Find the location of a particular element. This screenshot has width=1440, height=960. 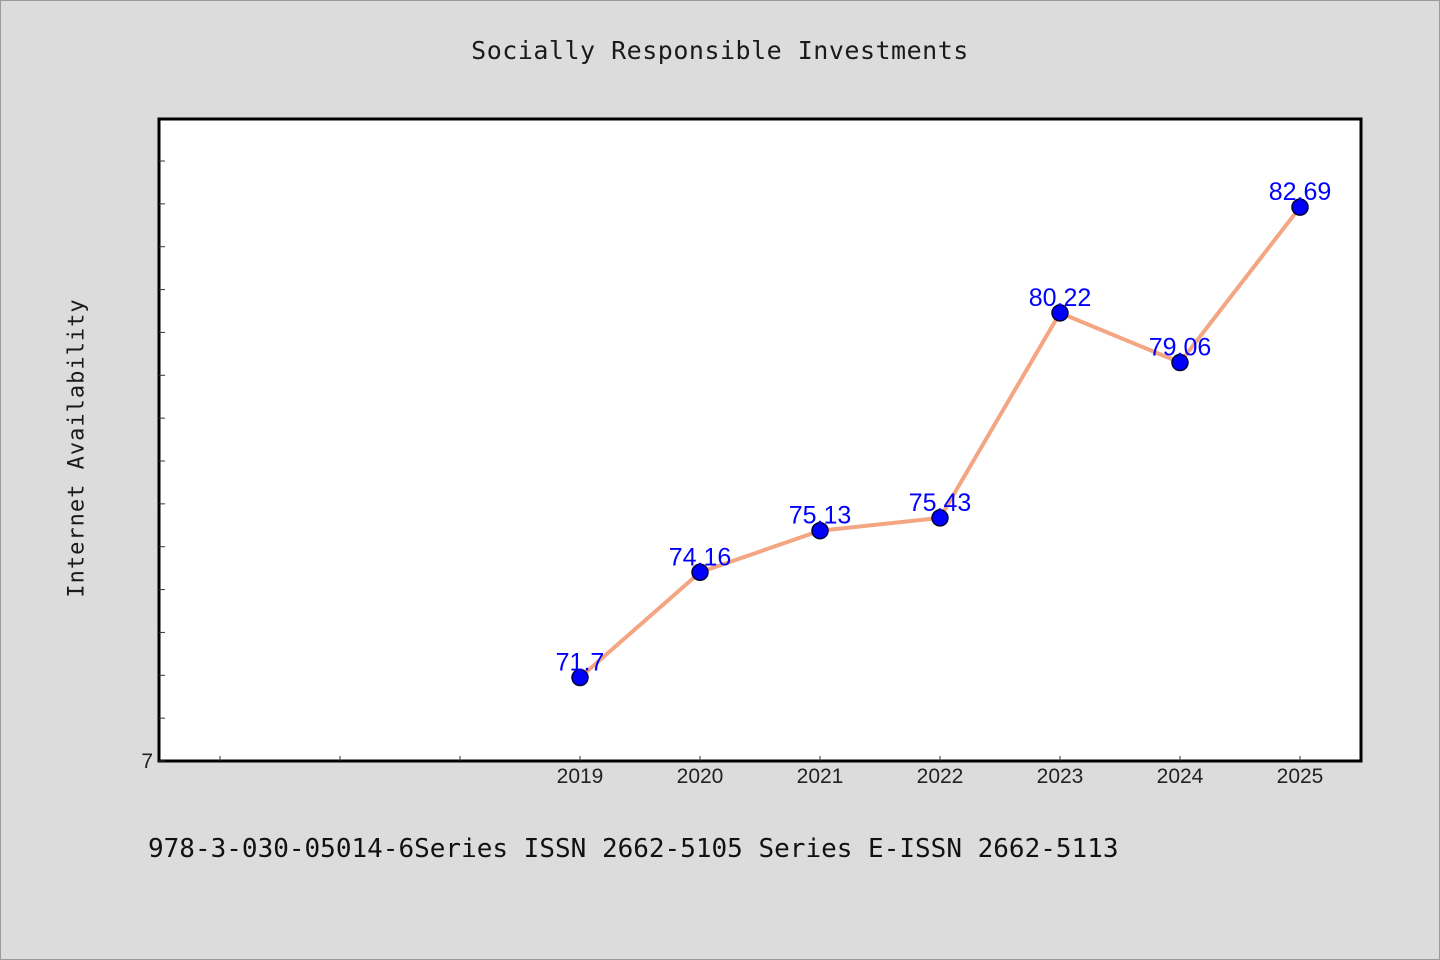

data-label: 80.22 is located at coordinates (1060, 298).